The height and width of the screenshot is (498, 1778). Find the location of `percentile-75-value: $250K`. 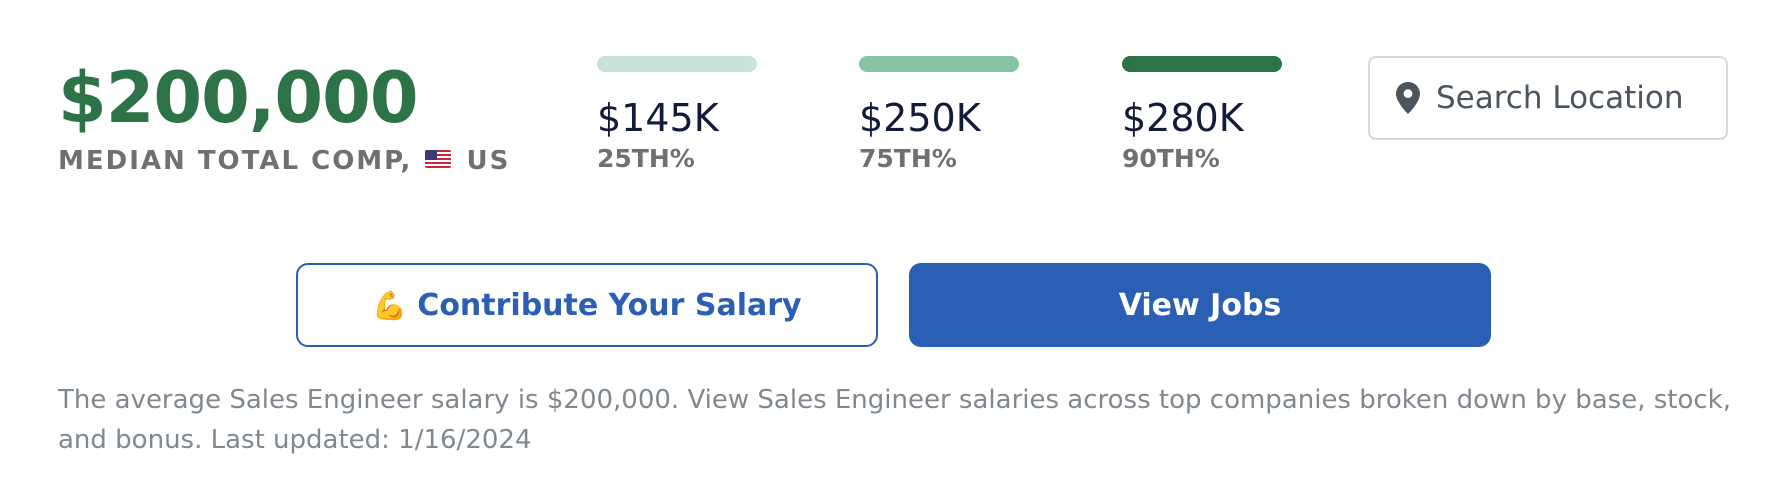

percentile-75-value: $250K is located at coordinates (920, 118).